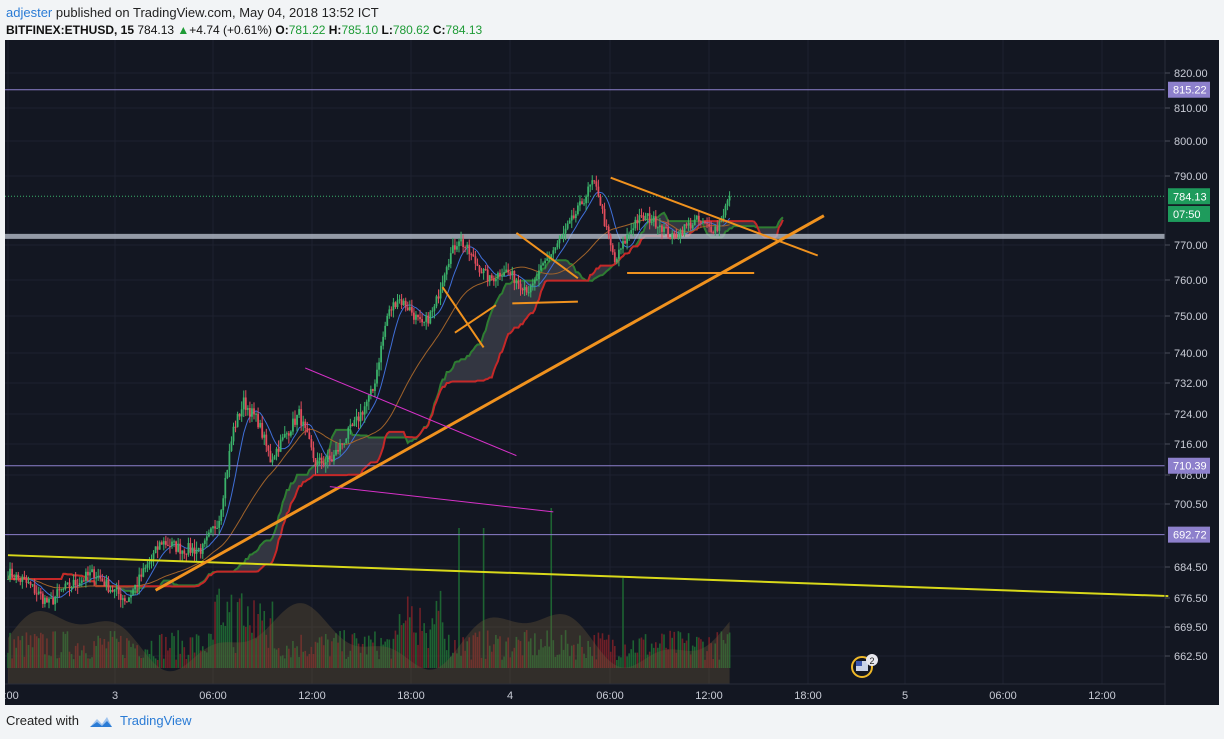 The width and height of the screenshot is (1224, 739). What do you see at coordinates (42, 720) in the screenshot?
I see `created-with-text: Created with` at bounding box center [42, 720].